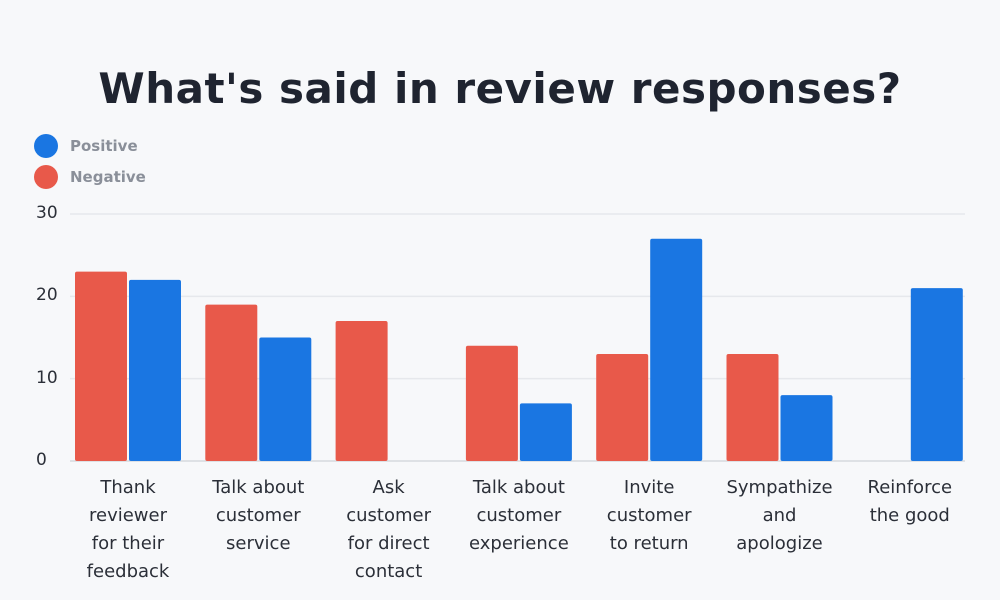 Image resolution: width=1000 pixels, height=600 pixels. I want to click on legend-item-negative: Negative, so click(90, 176).